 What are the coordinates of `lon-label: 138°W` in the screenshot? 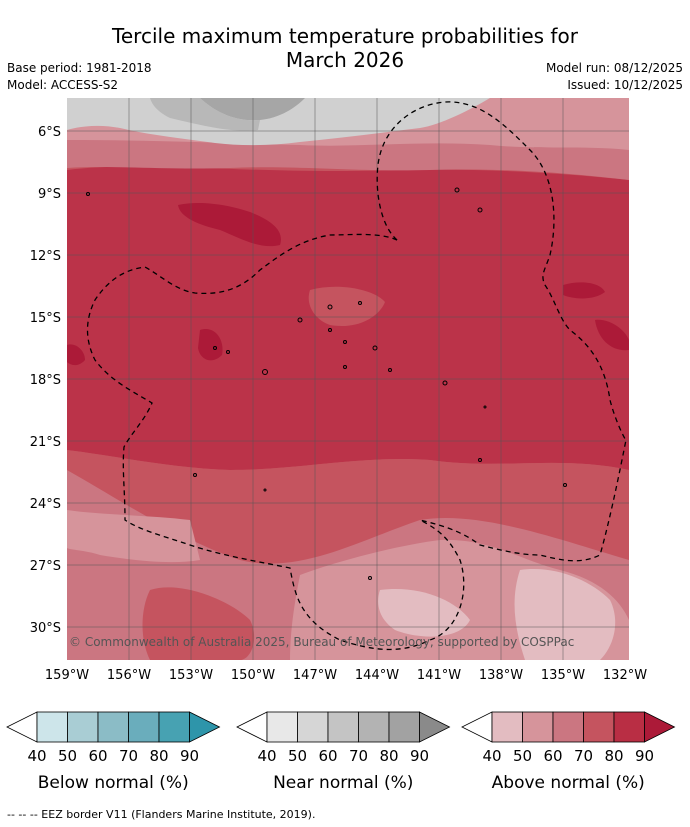 It's located at (501, 675).